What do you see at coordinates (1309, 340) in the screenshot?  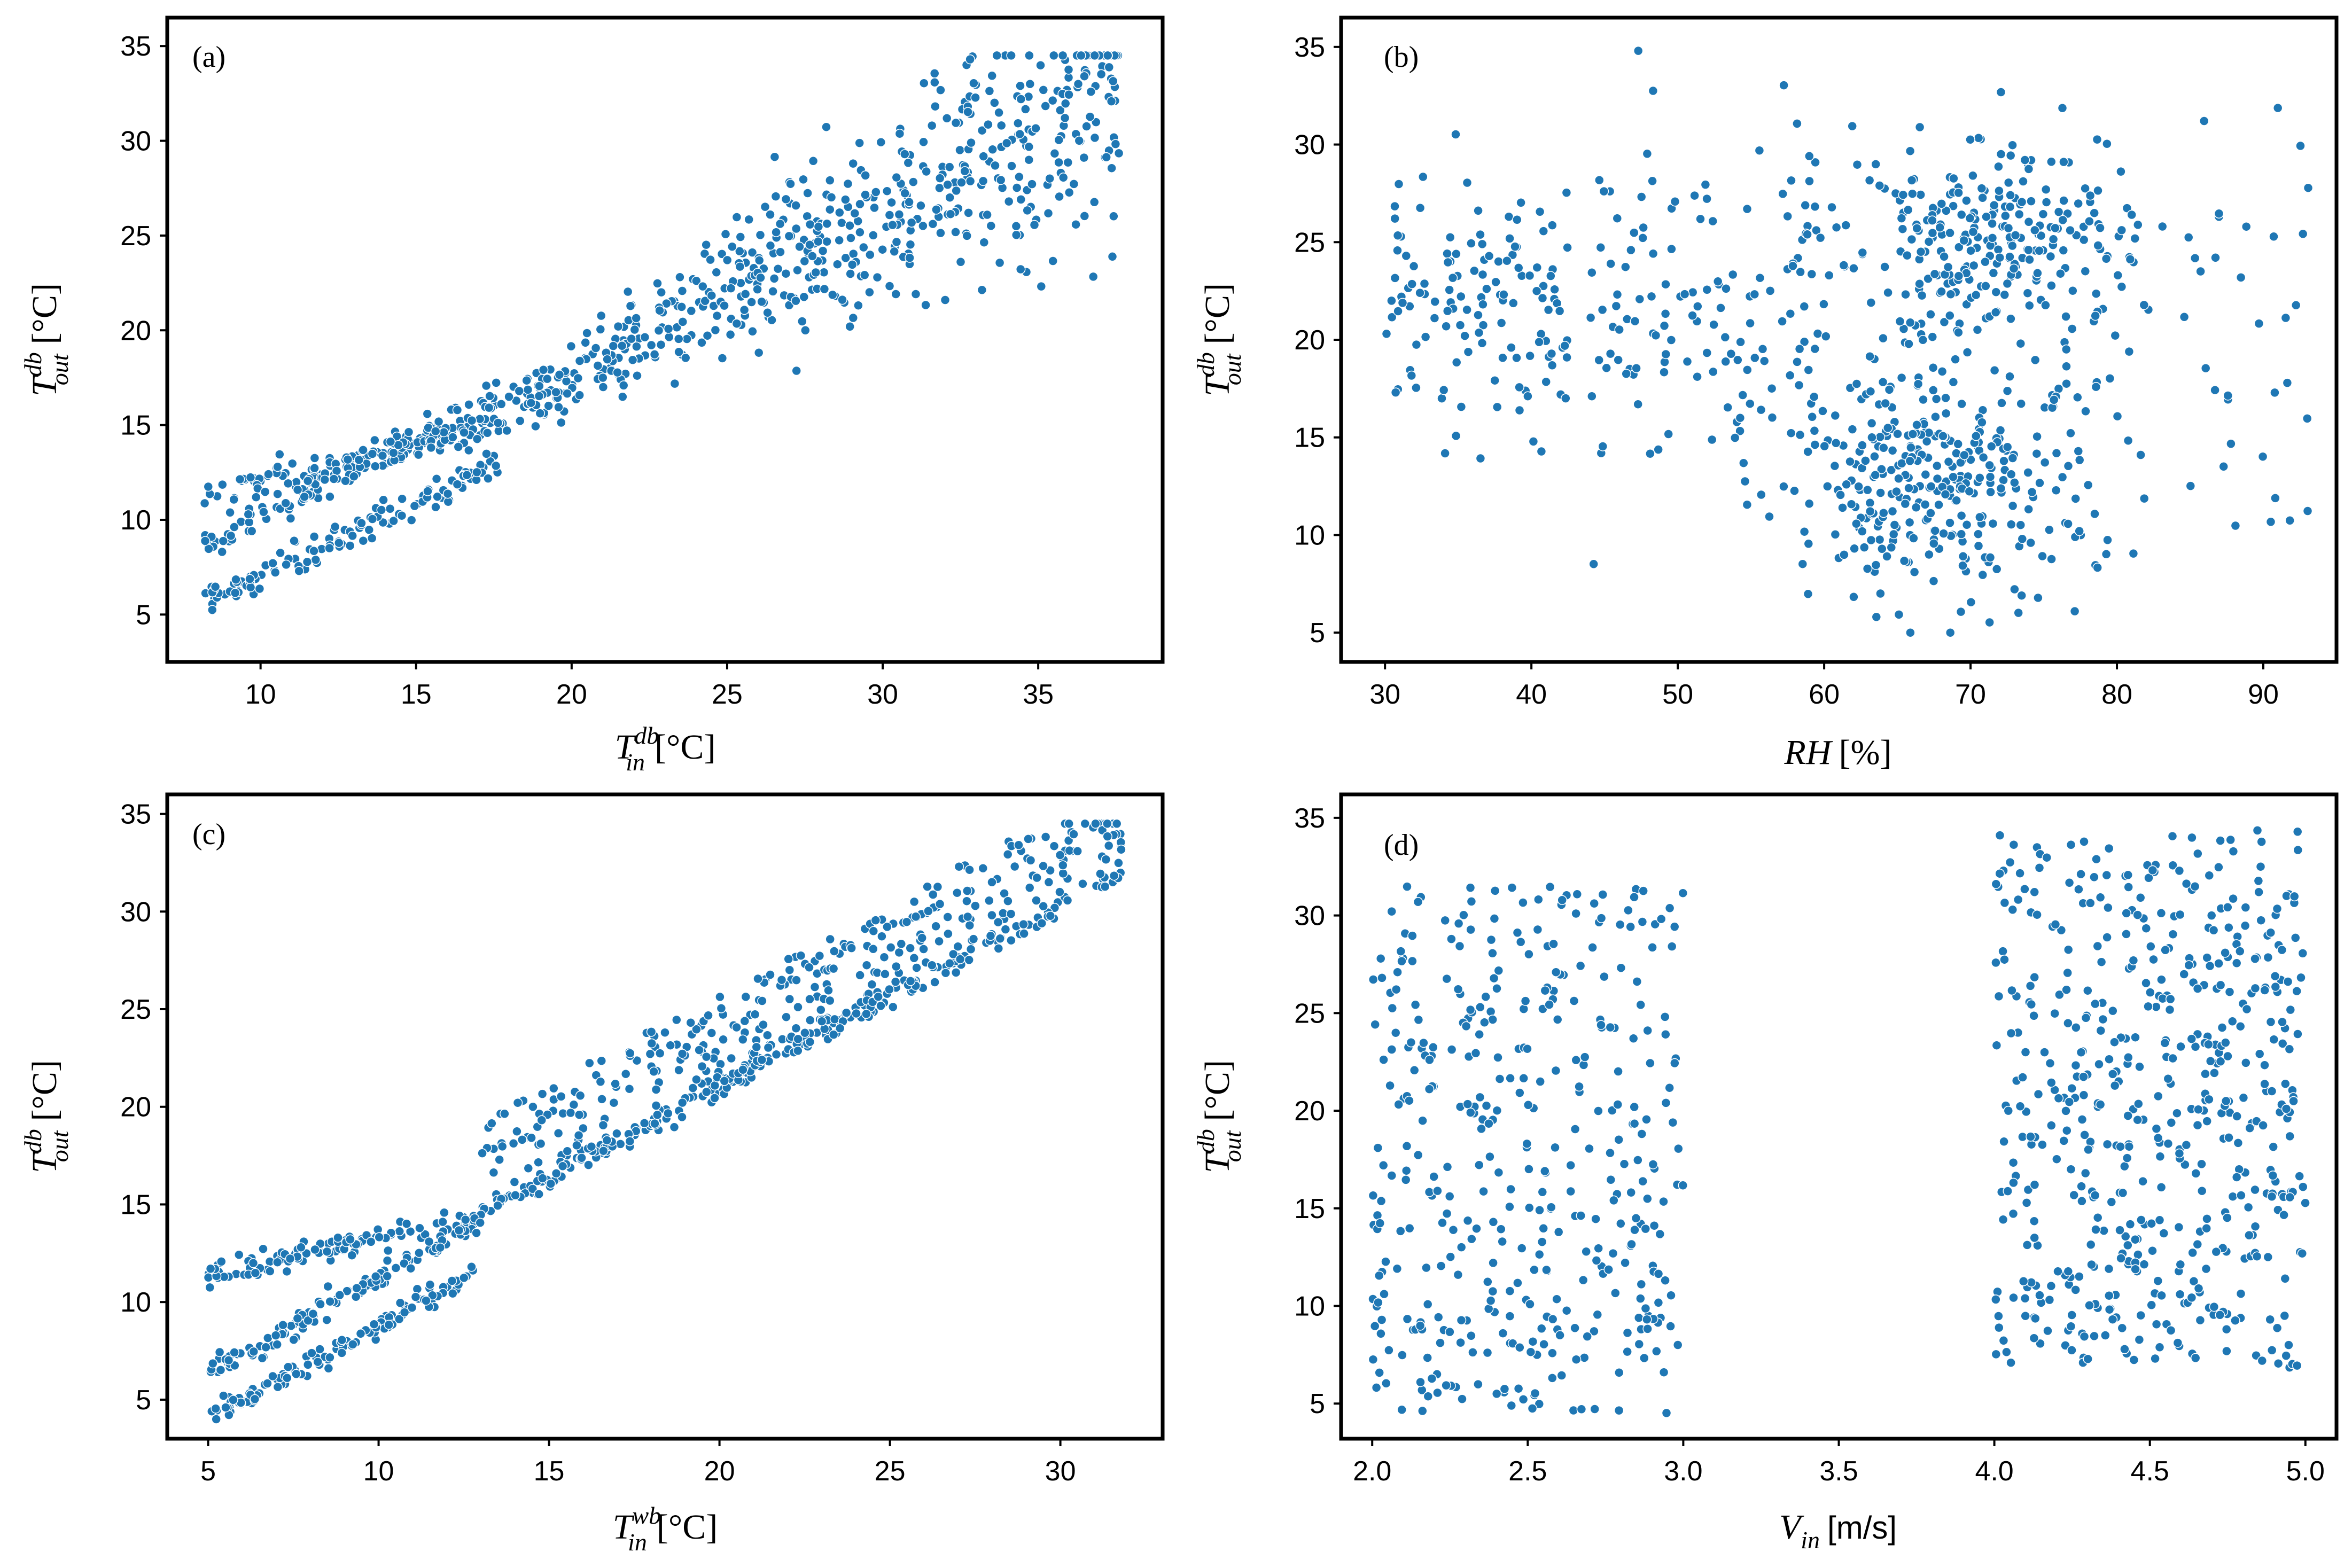 I see `panel-b-ytick-label: 20` at bounding box center [1309, 340].